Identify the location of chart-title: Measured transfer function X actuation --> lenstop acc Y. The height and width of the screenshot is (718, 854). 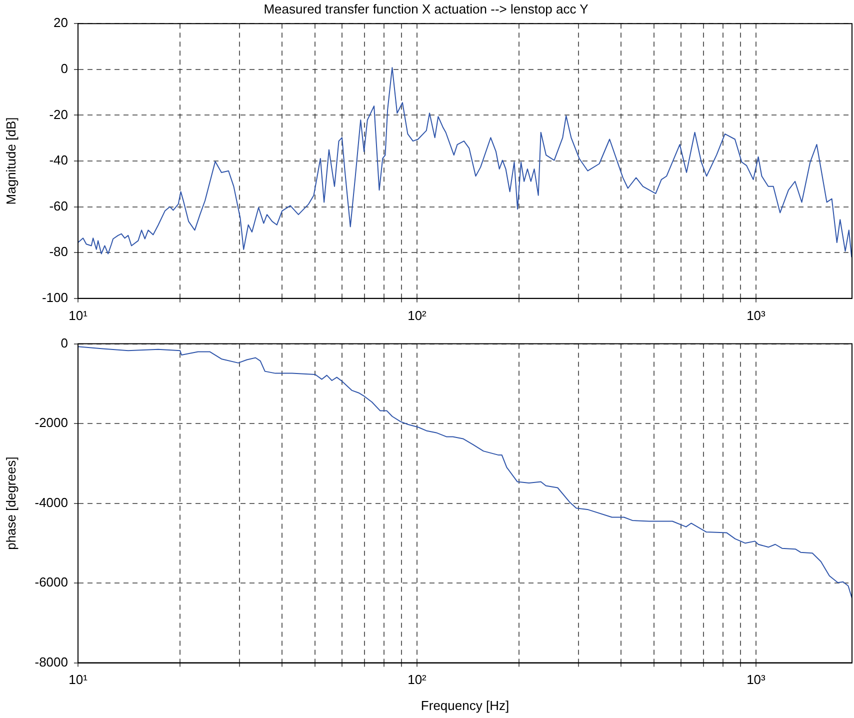
(426, 8).